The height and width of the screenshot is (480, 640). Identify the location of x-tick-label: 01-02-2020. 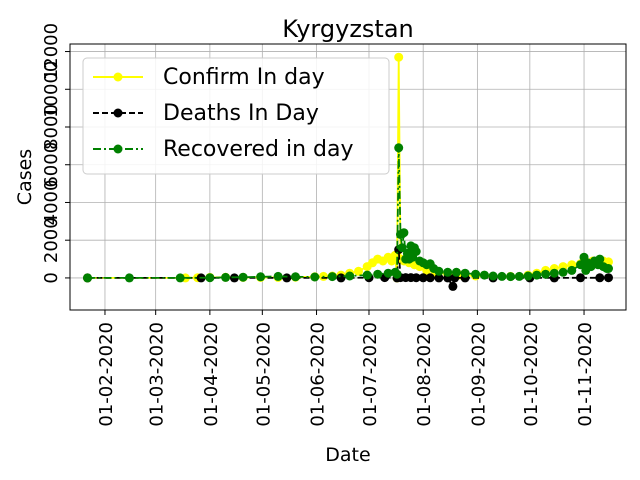
(106, 374).